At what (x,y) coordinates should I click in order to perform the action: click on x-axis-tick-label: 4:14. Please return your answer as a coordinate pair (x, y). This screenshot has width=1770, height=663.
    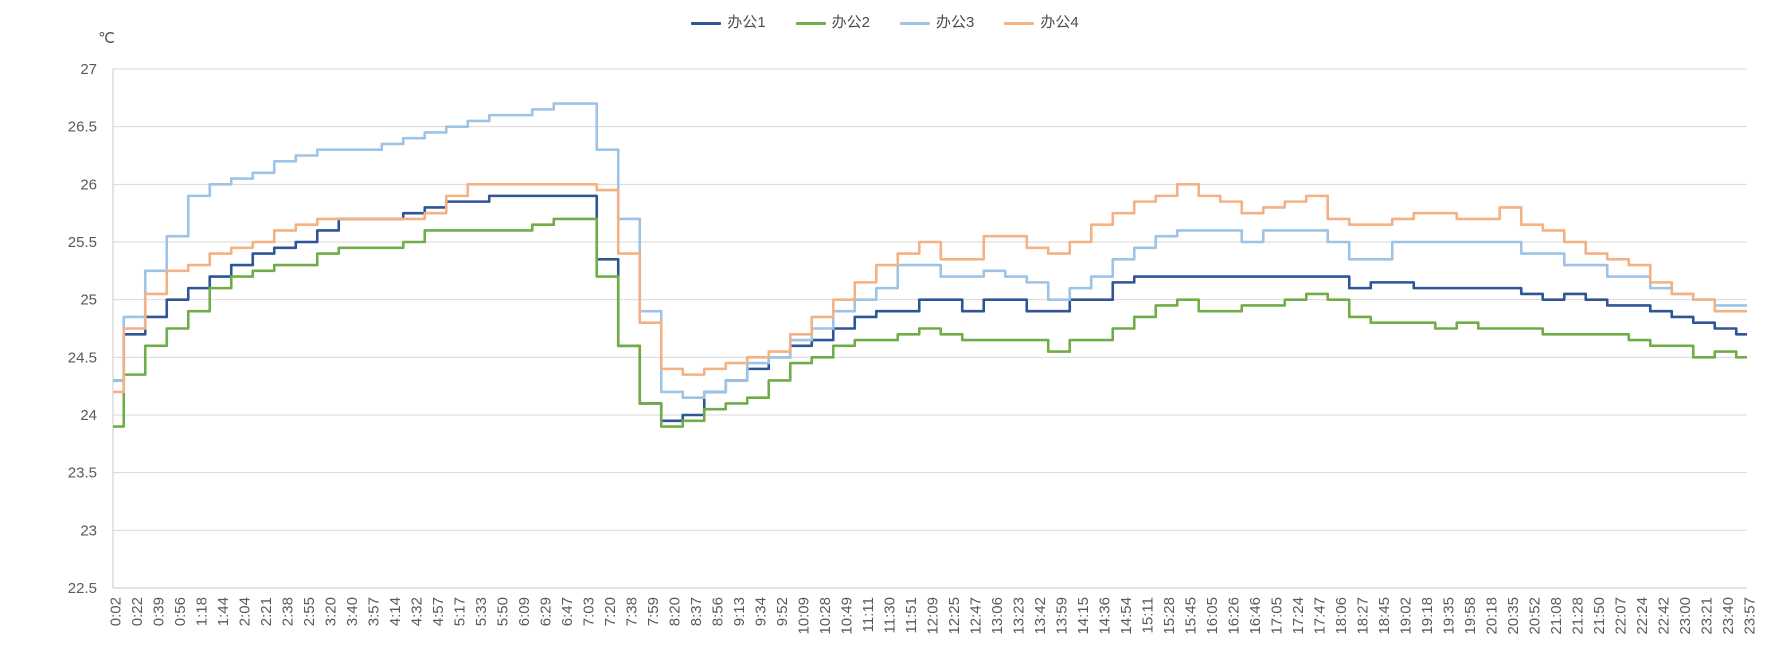
    Looking at the image, I should click on (395, 611).